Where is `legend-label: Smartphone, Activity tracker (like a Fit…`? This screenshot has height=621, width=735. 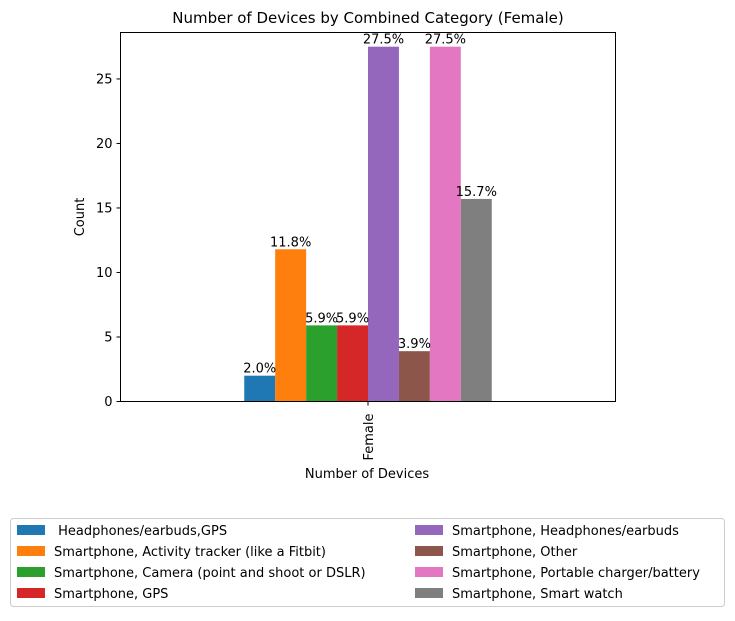 legend-label: Smartphone, Activity tracker (like a Fit… is located at coordinates (190, 552).